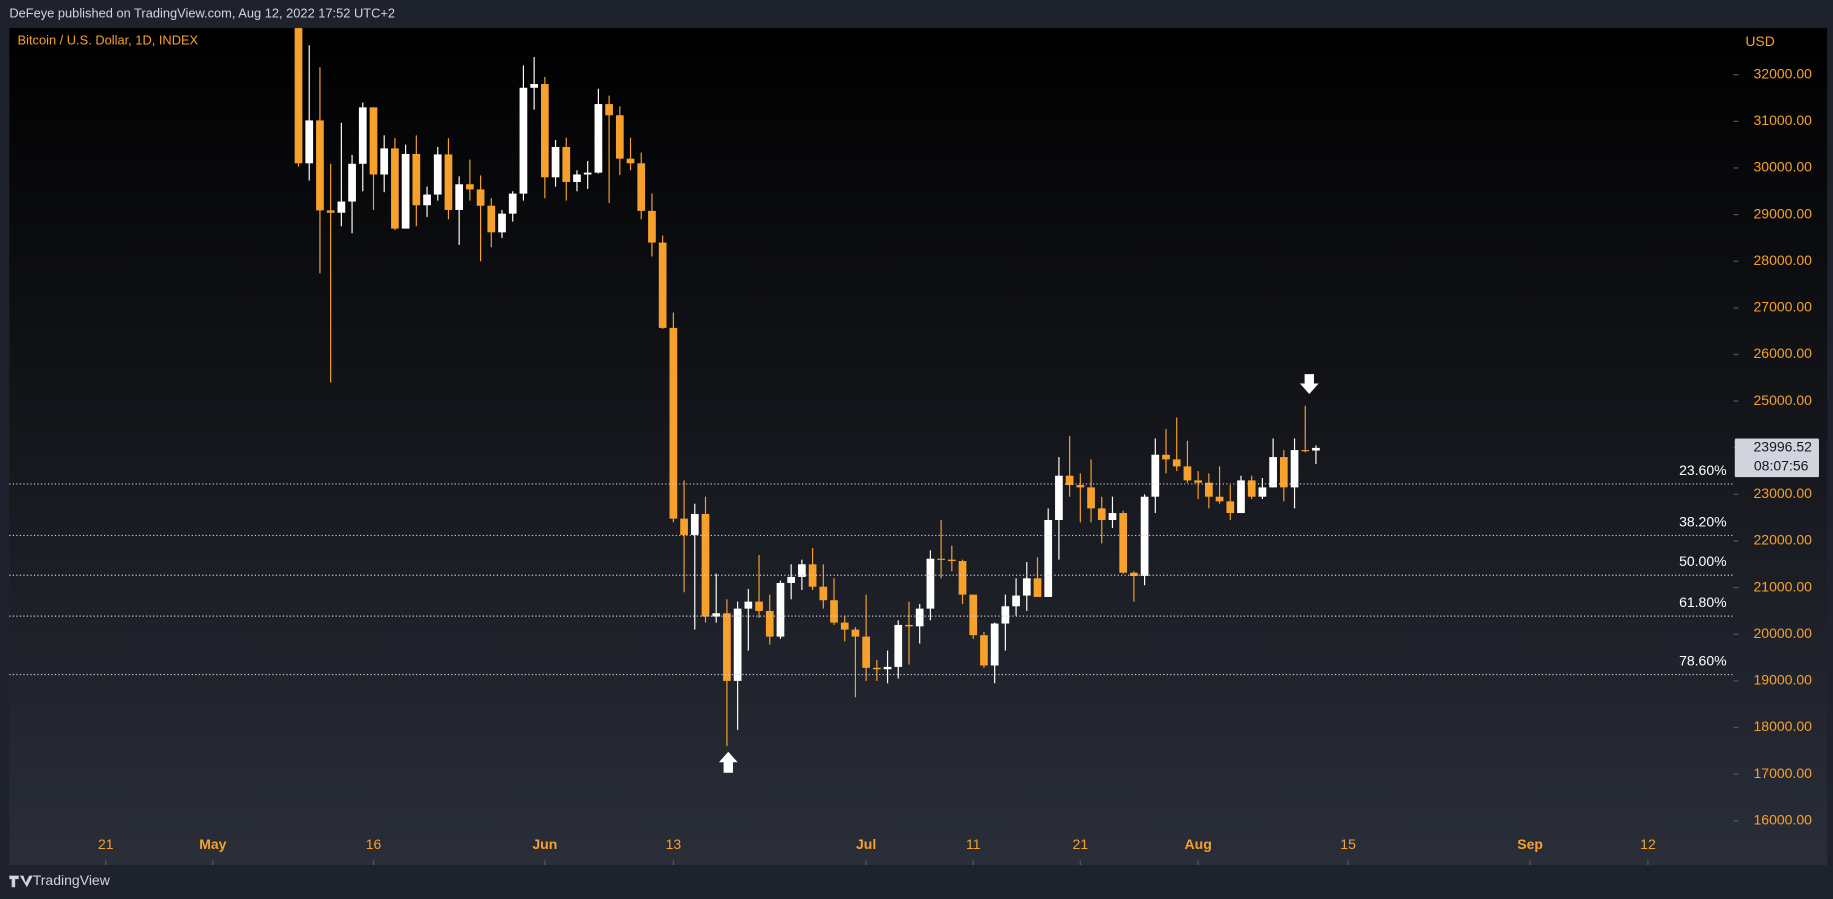 Image resolution: width=1833 pixels, height=899 pixels. I want to click on last-price-label: 23996.52, so click(1782, 447).